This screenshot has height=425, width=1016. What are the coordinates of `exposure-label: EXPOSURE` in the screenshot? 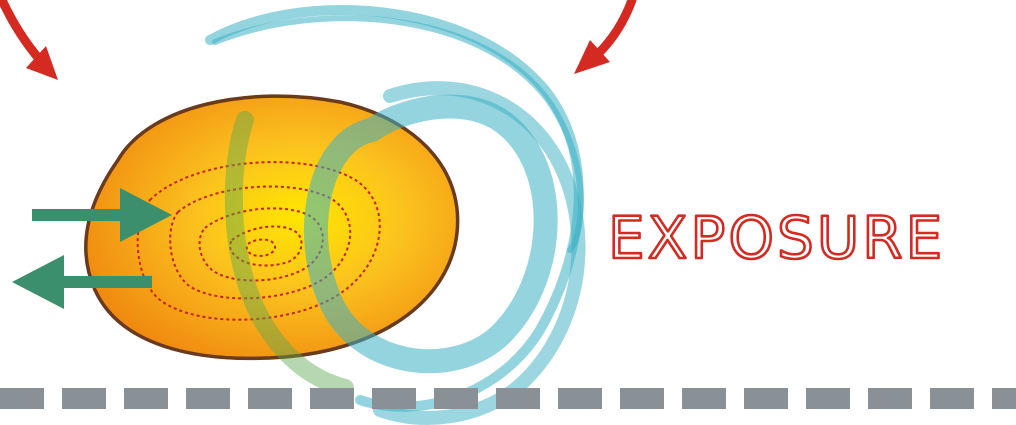 It's located at (776, 238).